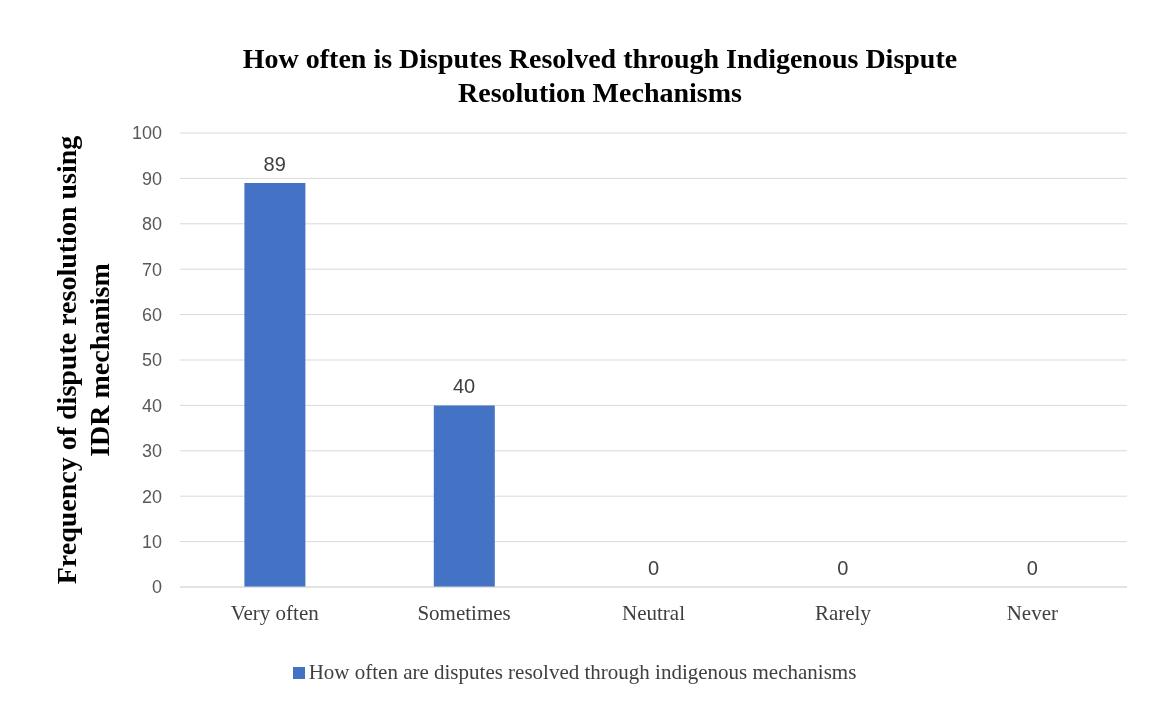  I want to click on legend-label: How often are disputes resolved through indigenous mechanisms, so click(582, 672).